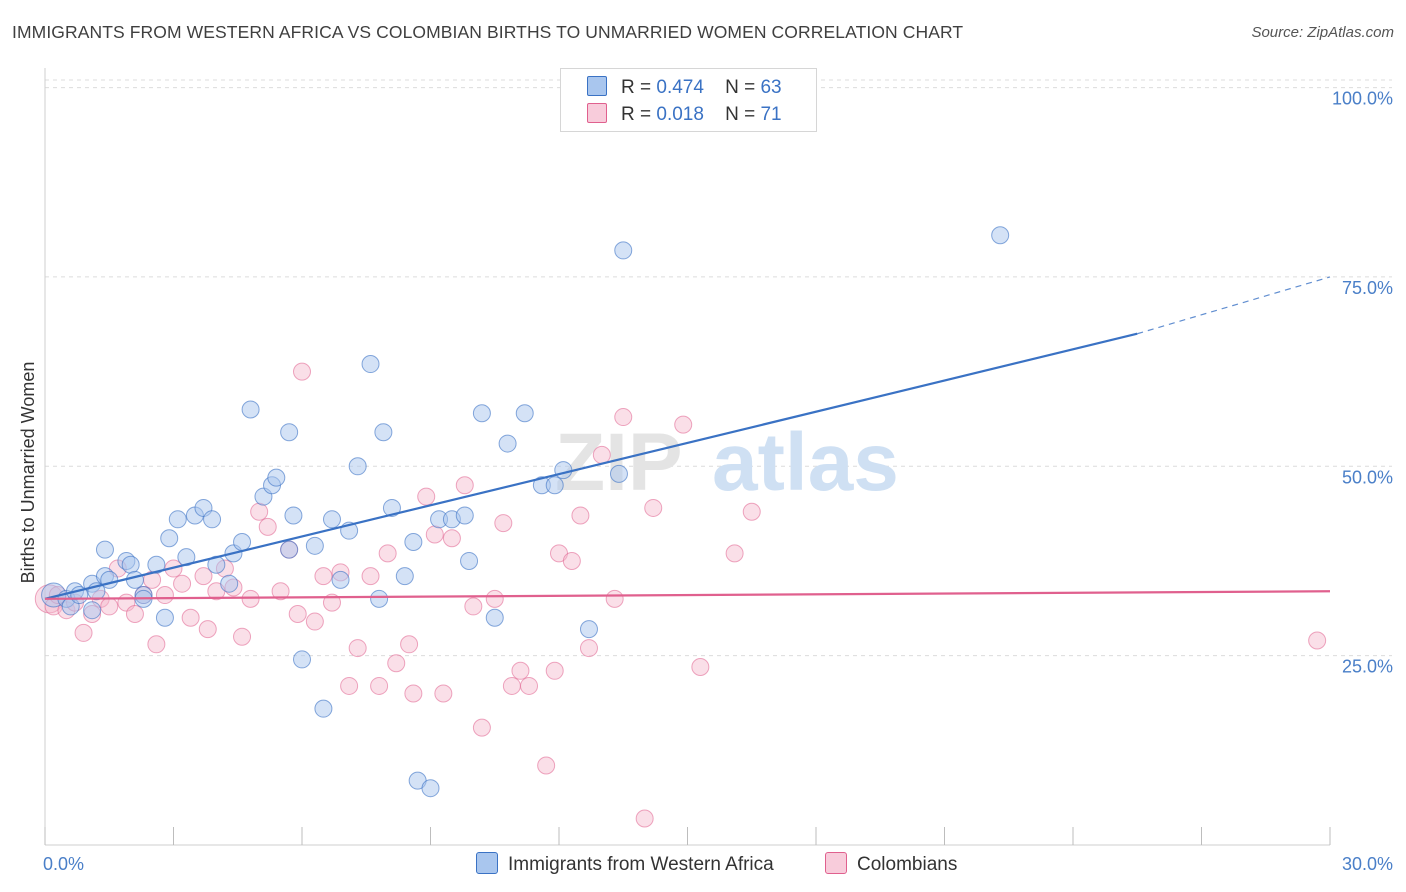 The width and height of the screenshot is (1406, 892). I want to click on y-tick-label: 100.0%, so click(1362, 99).